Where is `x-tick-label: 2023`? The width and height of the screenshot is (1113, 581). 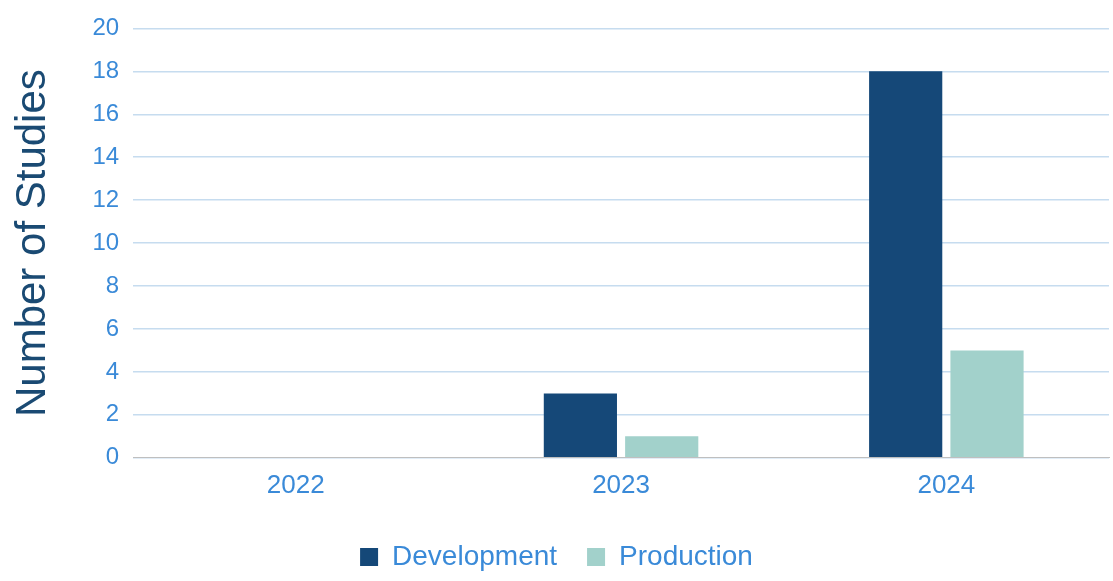 x-tick-label: 2023 is located at coordinates (621, 483).